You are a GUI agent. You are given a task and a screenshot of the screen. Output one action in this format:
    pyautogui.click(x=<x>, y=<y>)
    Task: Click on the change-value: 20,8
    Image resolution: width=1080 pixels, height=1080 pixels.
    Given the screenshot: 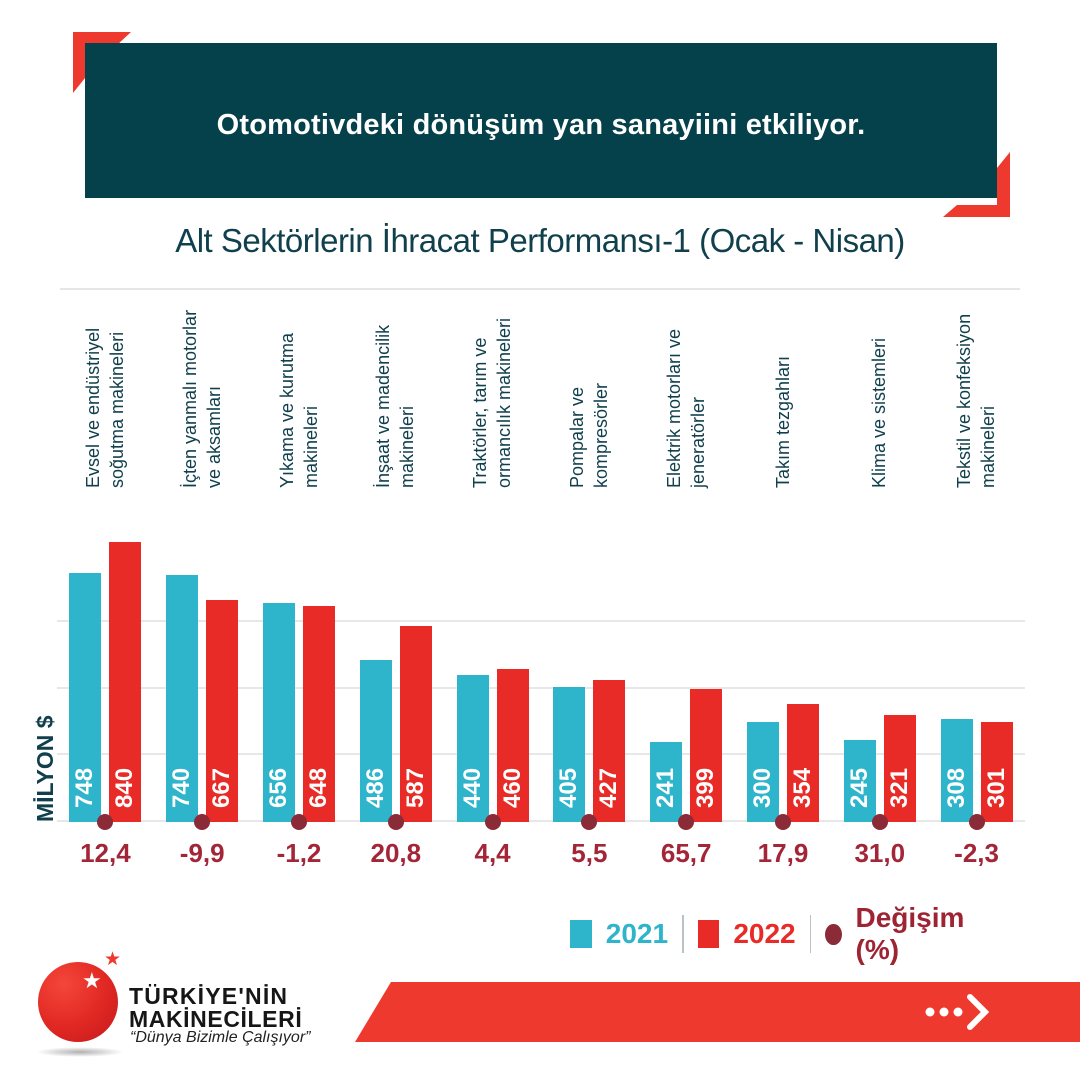 What is the action you would take?
    pyautogui.click(x=396, y=853)
    